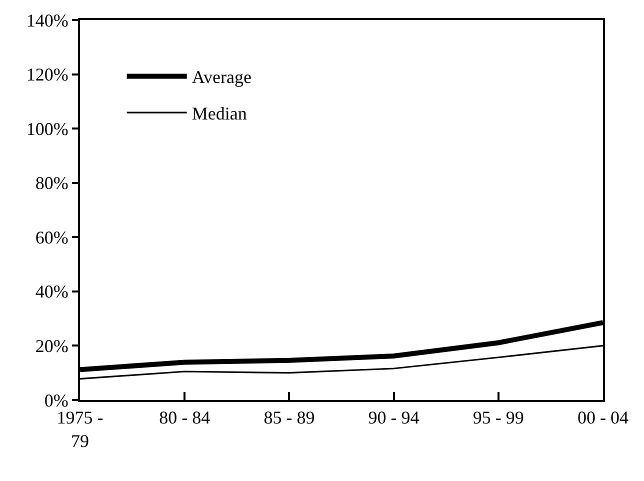 The image size is (644, 481). Describe the element at coordinates (219, 114) in the screenshot. I see `legend-label: Median` at that location.